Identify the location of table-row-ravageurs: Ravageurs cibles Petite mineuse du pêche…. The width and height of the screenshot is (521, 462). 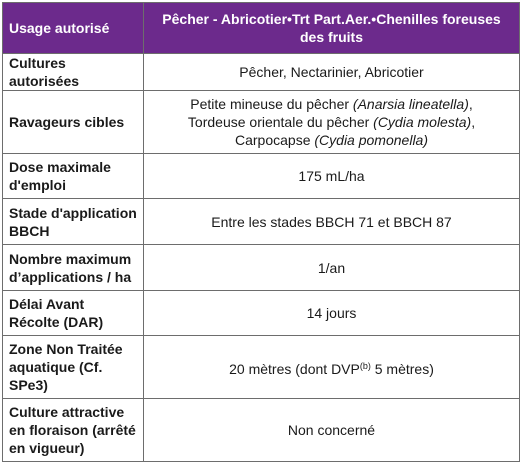
(261, 122).